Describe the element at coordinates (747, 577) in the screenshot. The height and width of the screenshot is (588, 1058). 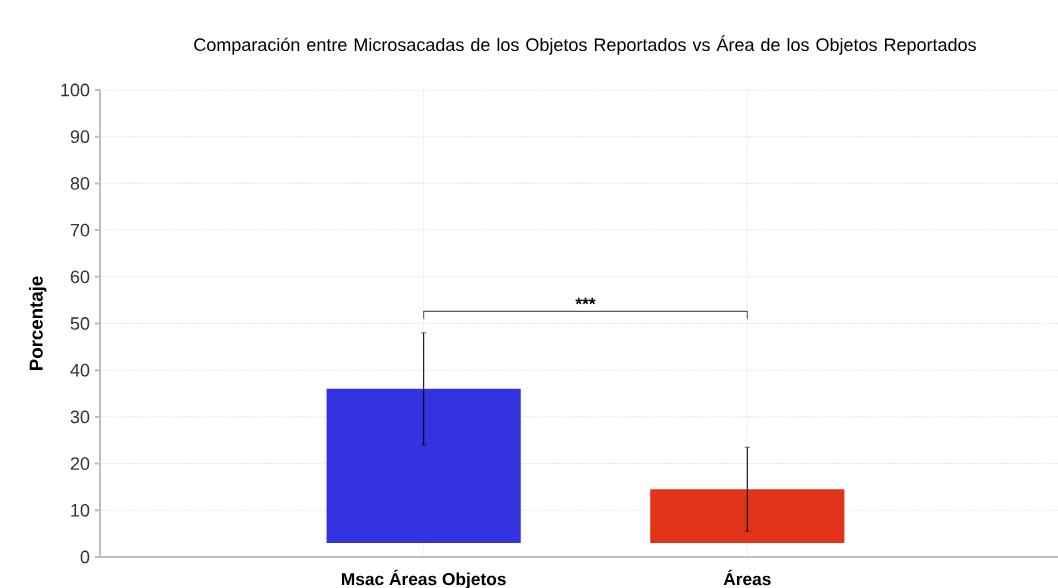
I see `x-tick-label: Áreas` at that location.